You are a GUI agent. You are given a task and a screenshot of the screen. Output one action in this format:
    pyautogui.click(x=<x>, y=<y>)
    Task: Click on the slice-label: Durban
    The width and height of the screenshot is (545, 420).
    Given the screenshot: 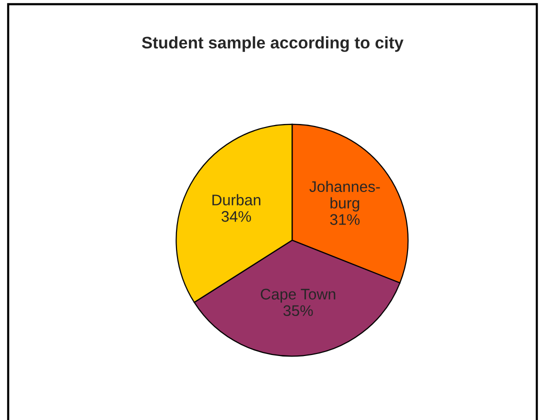 What is the action you would take?
    pyautogui.click(x=236, y=200)
    